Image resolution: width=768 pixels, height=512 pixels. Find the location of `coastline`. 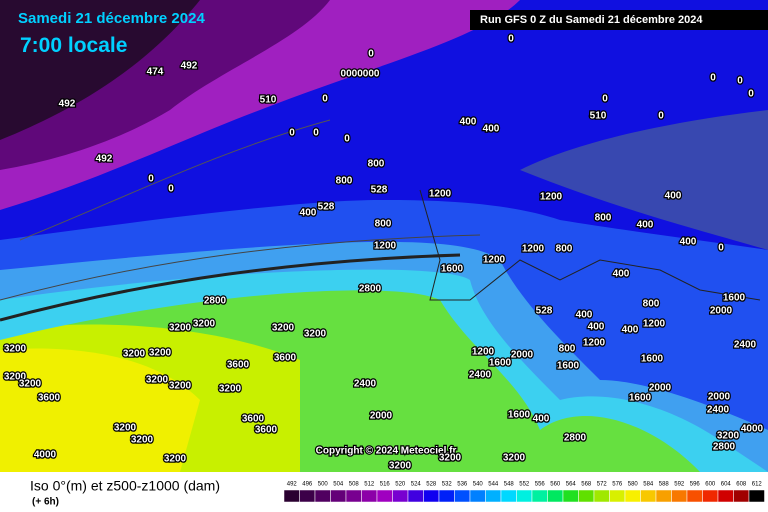

coastline is located at coordinates (590, 245).